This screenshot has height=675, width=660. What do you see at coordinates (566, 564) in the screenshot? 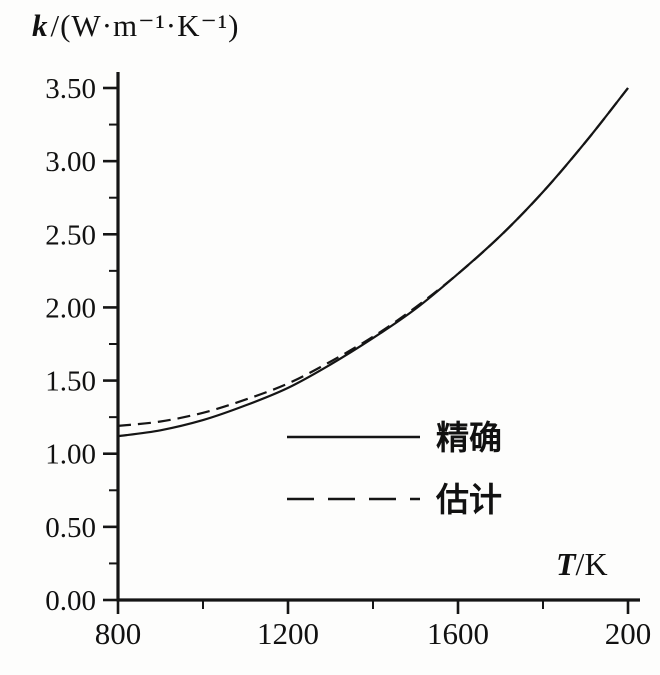
I see `x-axis-symbol: T` at bounding box center [566, 564].